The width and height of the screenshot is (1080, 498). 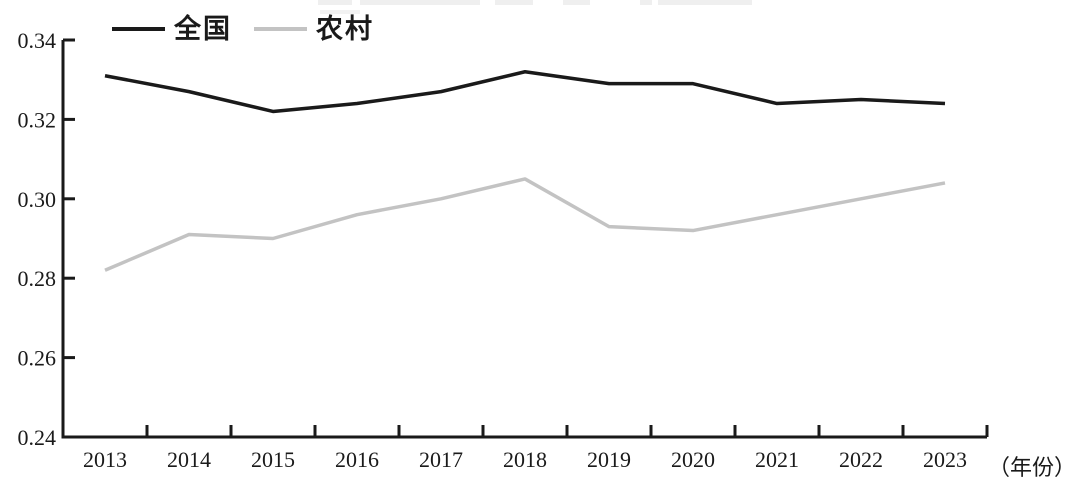 What do you see at coordinates (1032, 467) in the screenshot?
I see `x-axis-unit-label: （年份）` at bounding box center [1032, 467].